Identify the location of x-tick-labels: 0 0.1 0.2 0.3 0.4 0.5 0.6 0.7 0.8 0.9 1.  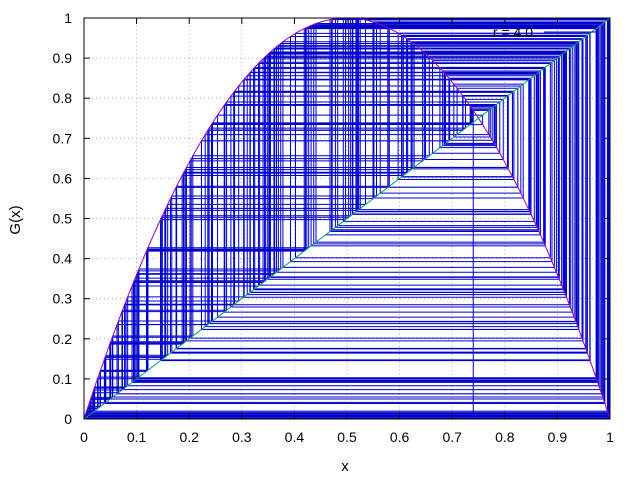
(347, 437).